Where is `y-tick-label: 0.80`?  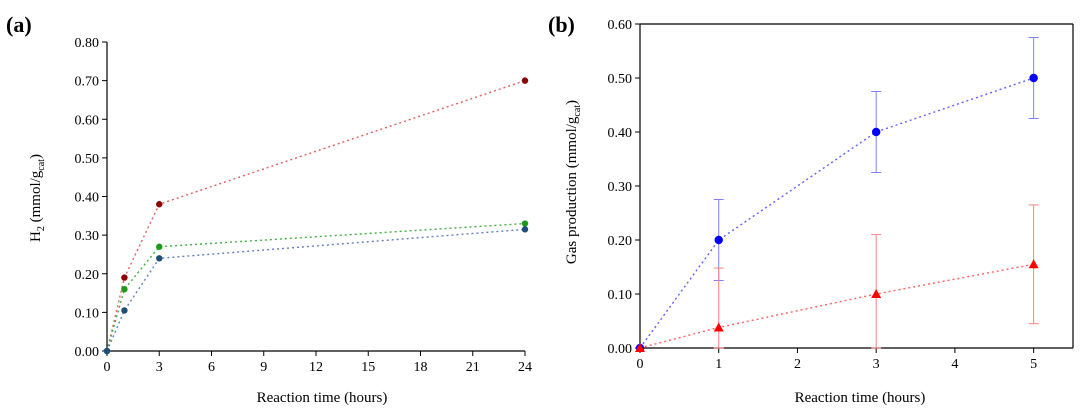 y-tick-label: 0.80 is located at coordinates (87, 43).